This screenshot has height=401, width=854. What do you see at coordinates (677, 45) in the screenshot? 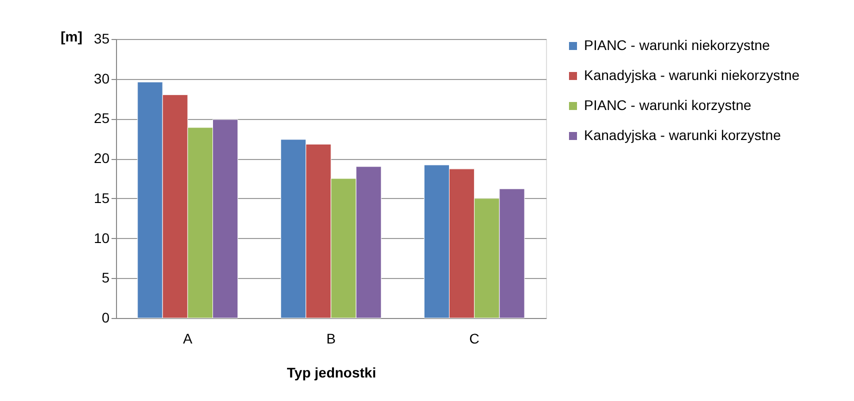
I see `legend-label: PIANC - warunki niekorzystne` at bounding box center [677, 45].